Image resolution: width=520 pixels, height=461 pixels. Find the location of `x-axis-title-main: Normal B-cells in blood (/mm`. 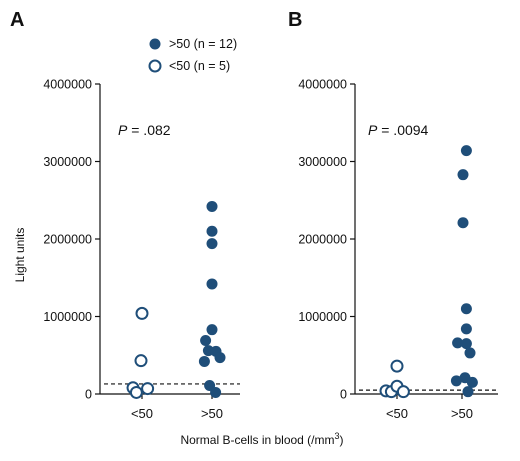

x-axis-title-main: Normal B-cells in blood (/mm is located at coordinates (257, 440).